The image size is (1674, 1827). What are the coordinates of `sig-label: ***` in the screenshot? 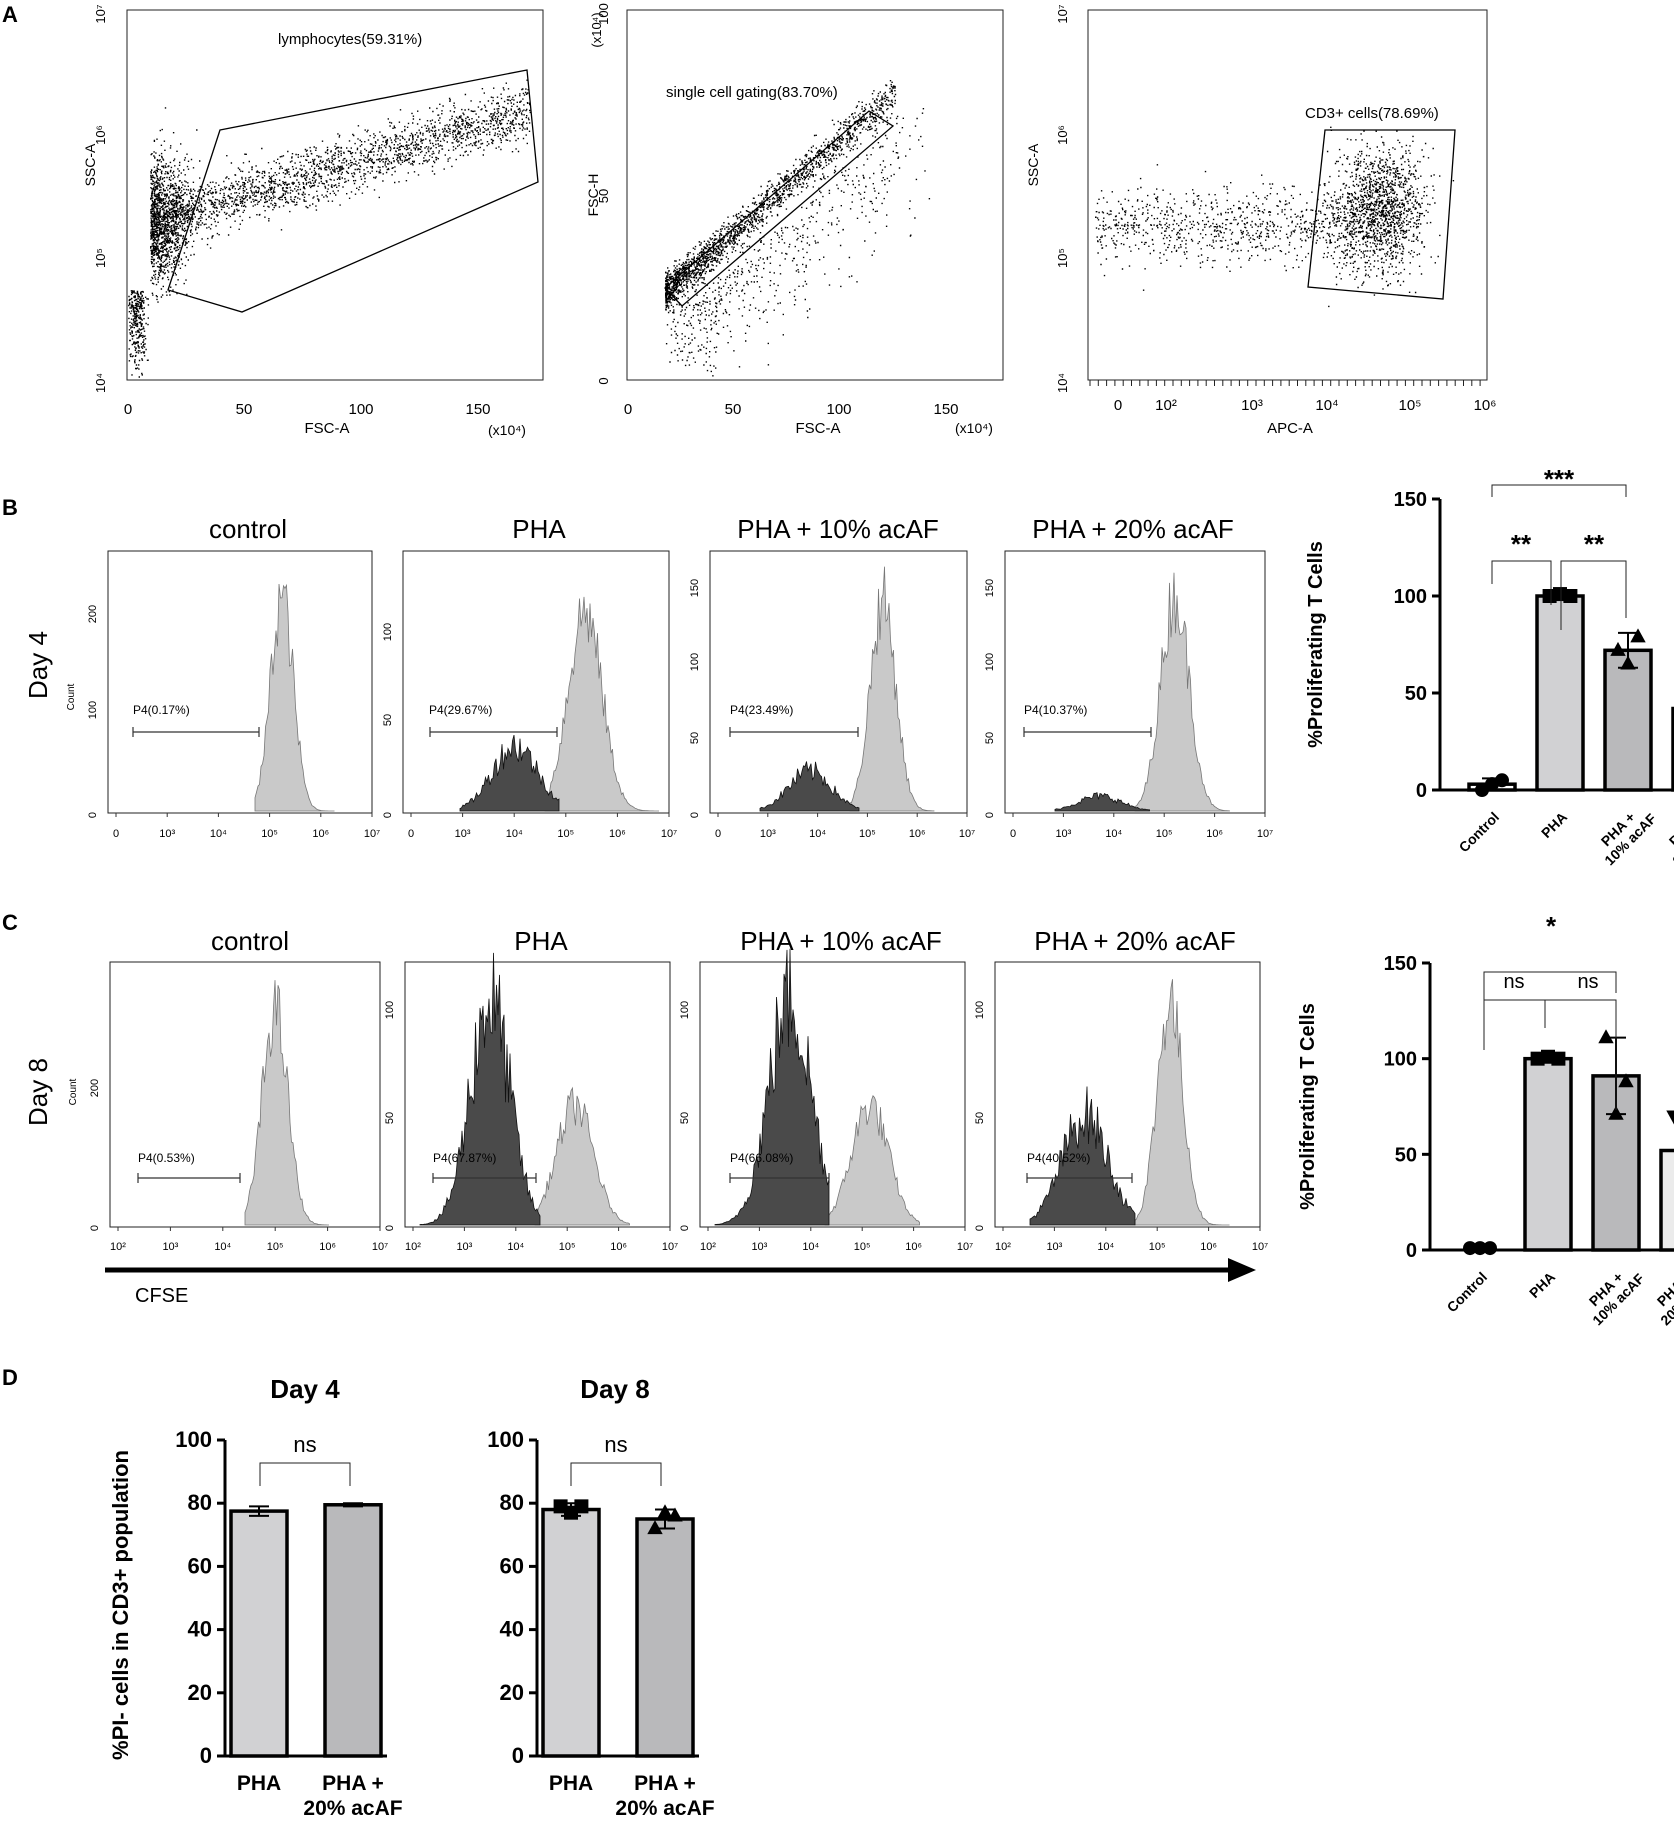 It's located at (1559, 479).